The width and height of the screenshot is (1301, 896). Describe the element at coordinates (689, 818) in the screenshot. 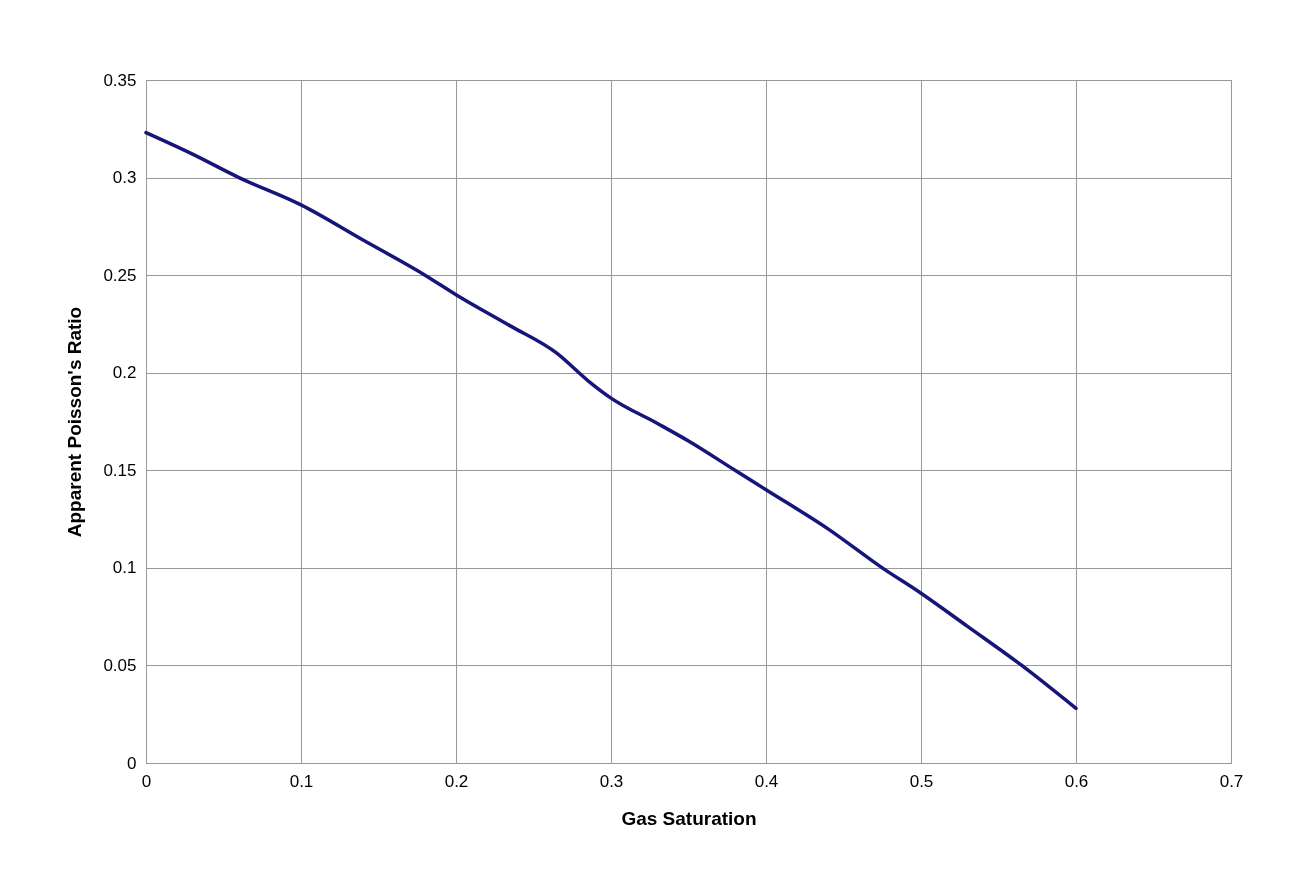

I see `x-axis-title: Gas Saturation` at that location.